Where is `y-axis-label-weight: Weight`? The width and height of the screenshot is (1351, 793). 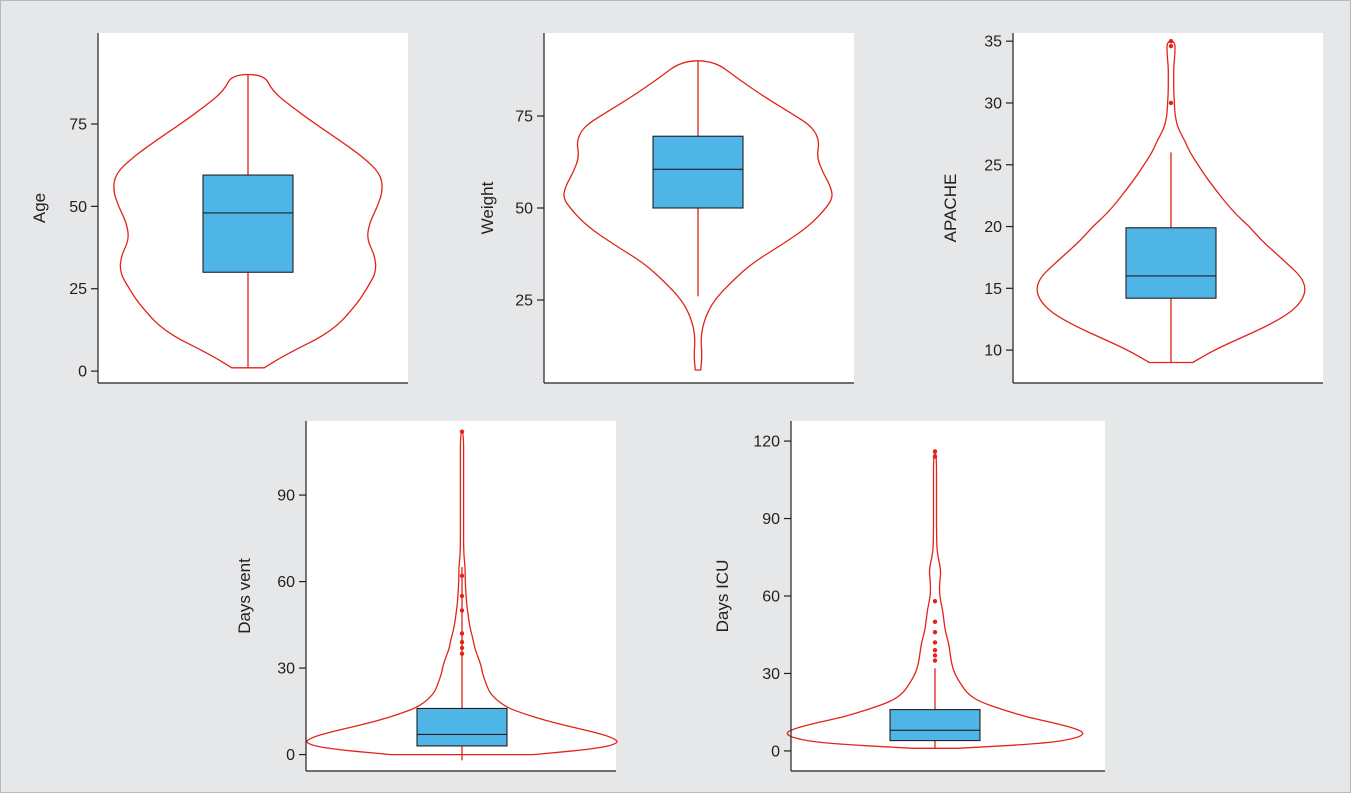 y-axis-label-weight: Weight is located at coordinates (487, 207).